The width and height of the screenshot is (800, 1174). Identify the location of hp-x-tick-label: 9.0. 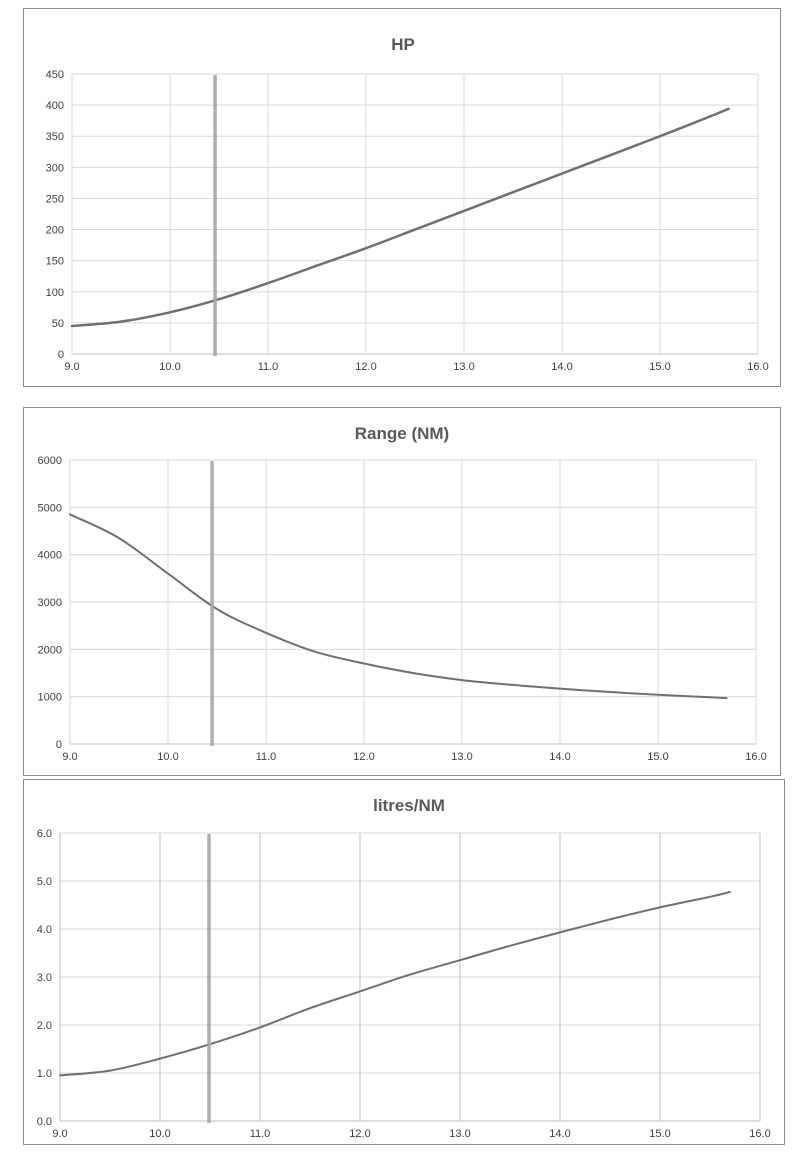
(71, 367).